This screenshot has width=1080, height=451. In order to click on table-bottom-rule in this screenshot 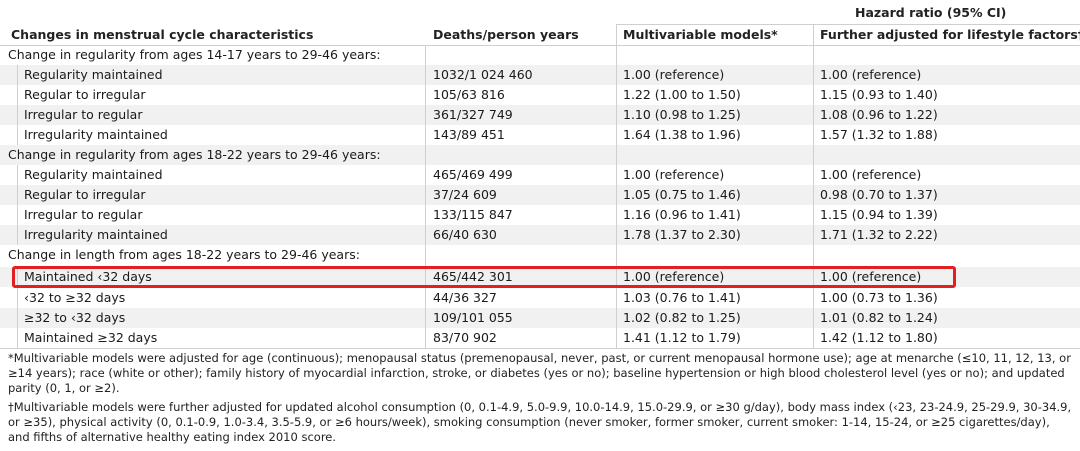, I will do `click(540, 348)`.